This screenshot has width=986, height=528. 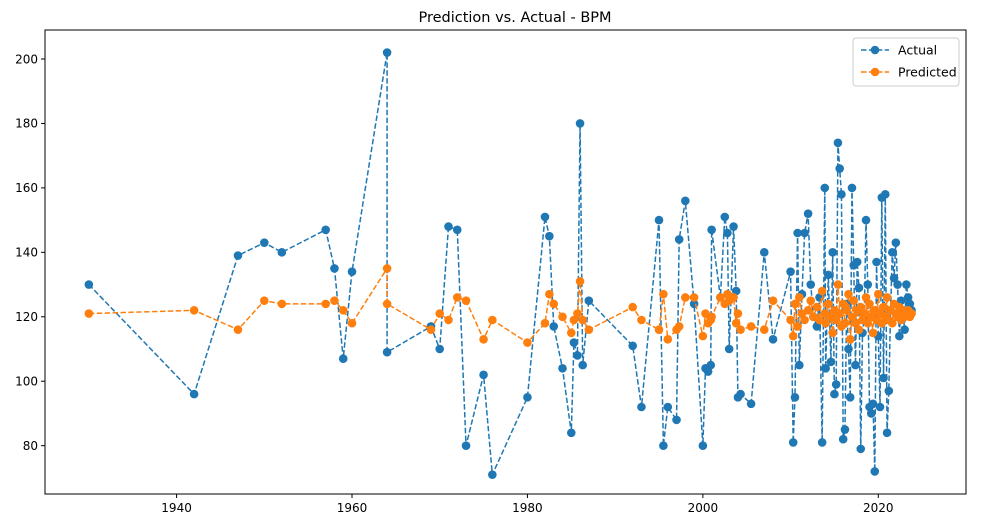 I want to click on y-tick-label: 180, so click(x=26, y=124).